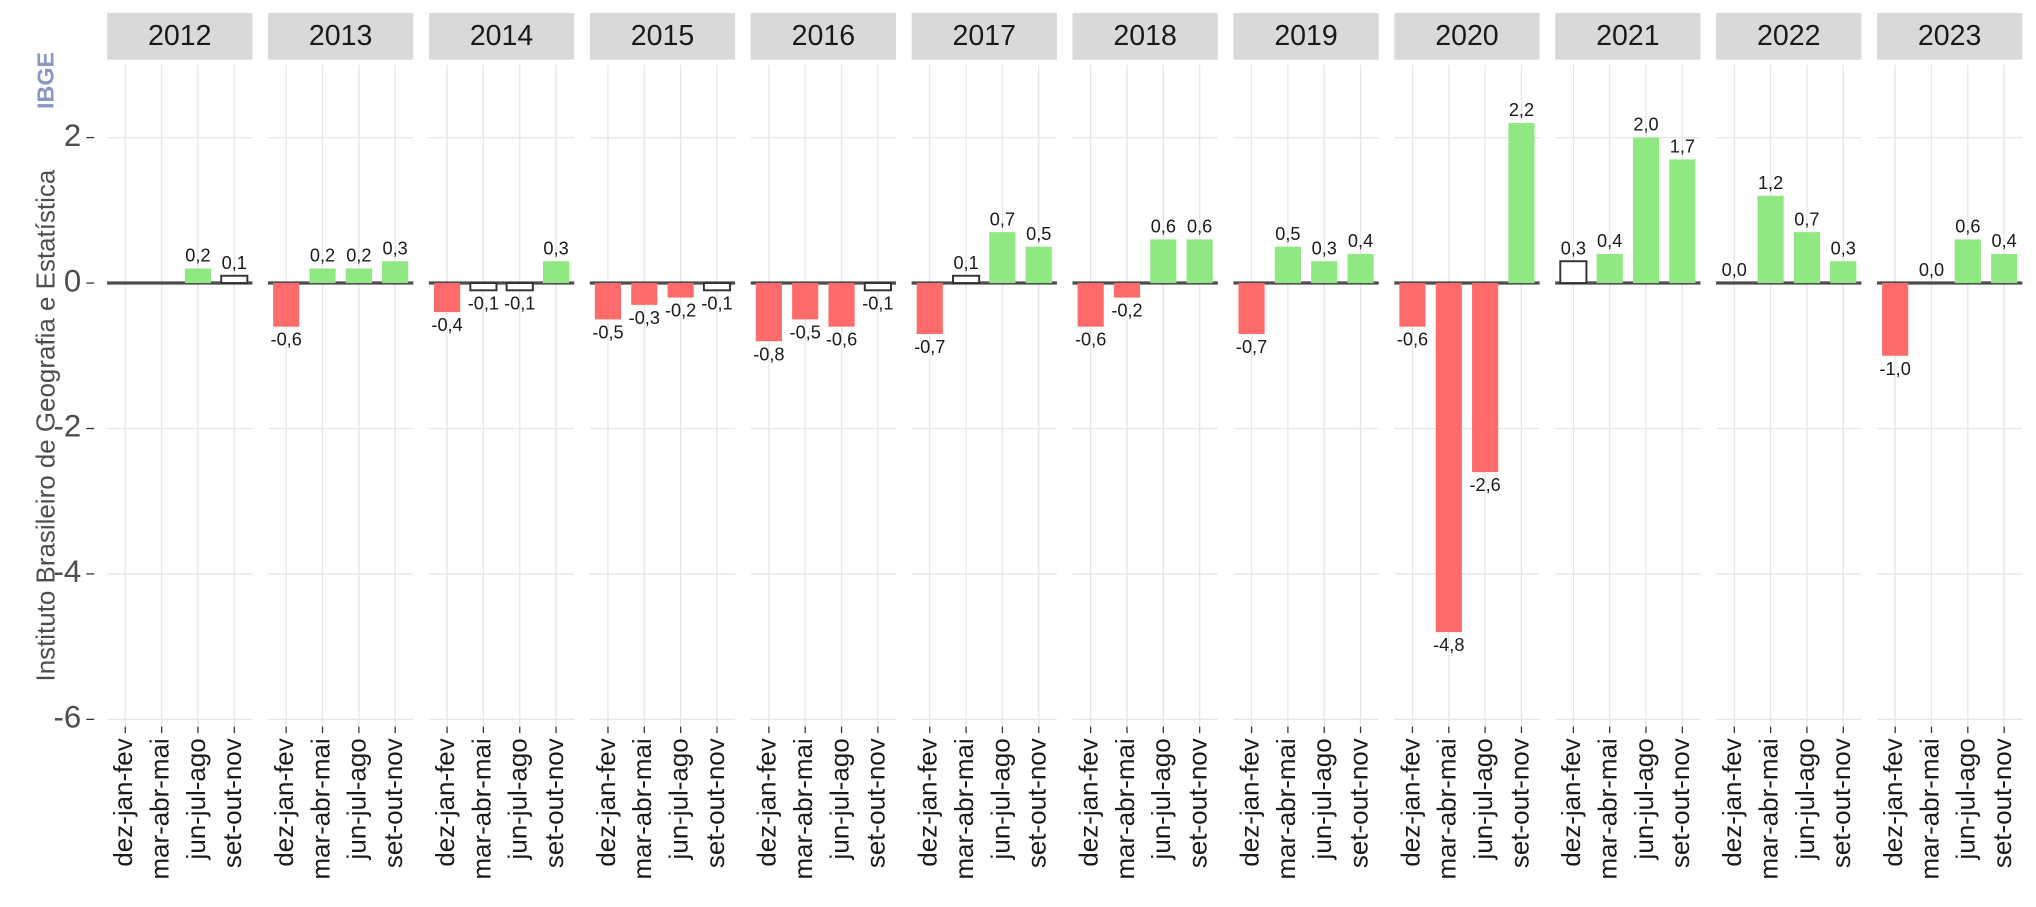  What do you see at coordinates (1126, 311) in the screenshot?
I see `data-label: -0,2` at bounding box center [1126, 311].